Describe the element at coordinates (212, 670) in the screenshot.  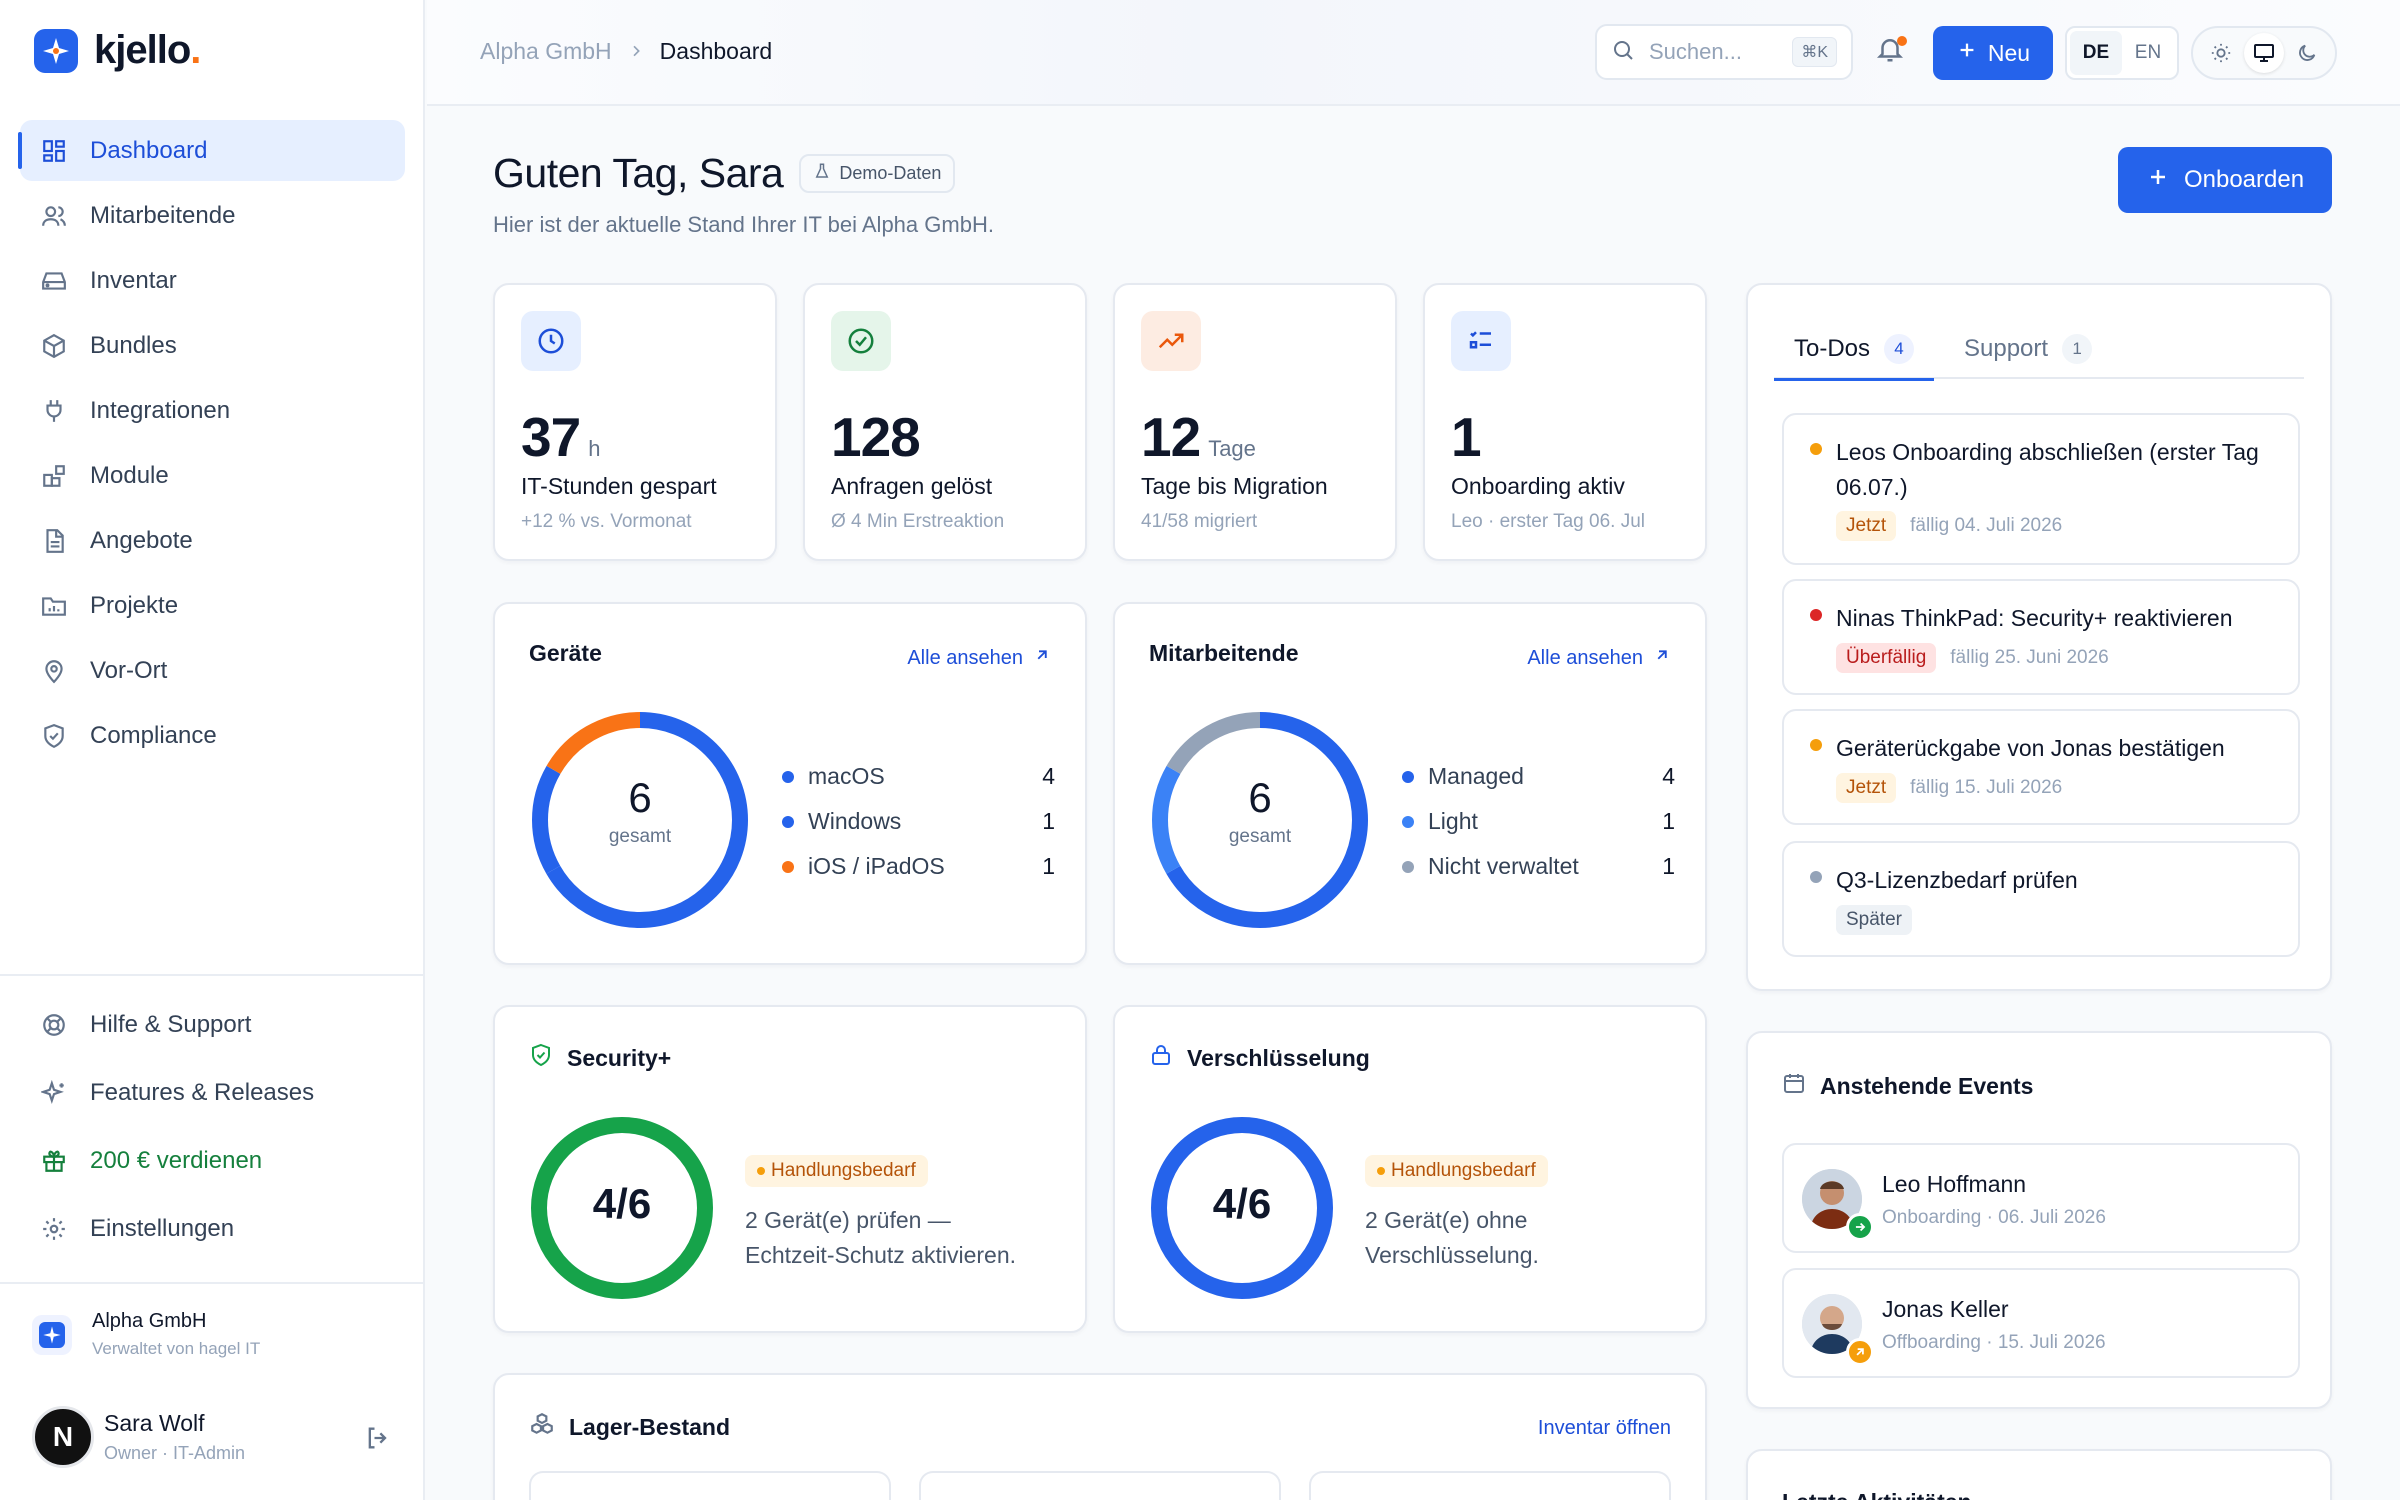
I see `sidebar-item-vor-ort: Vor-Ort` at that location.